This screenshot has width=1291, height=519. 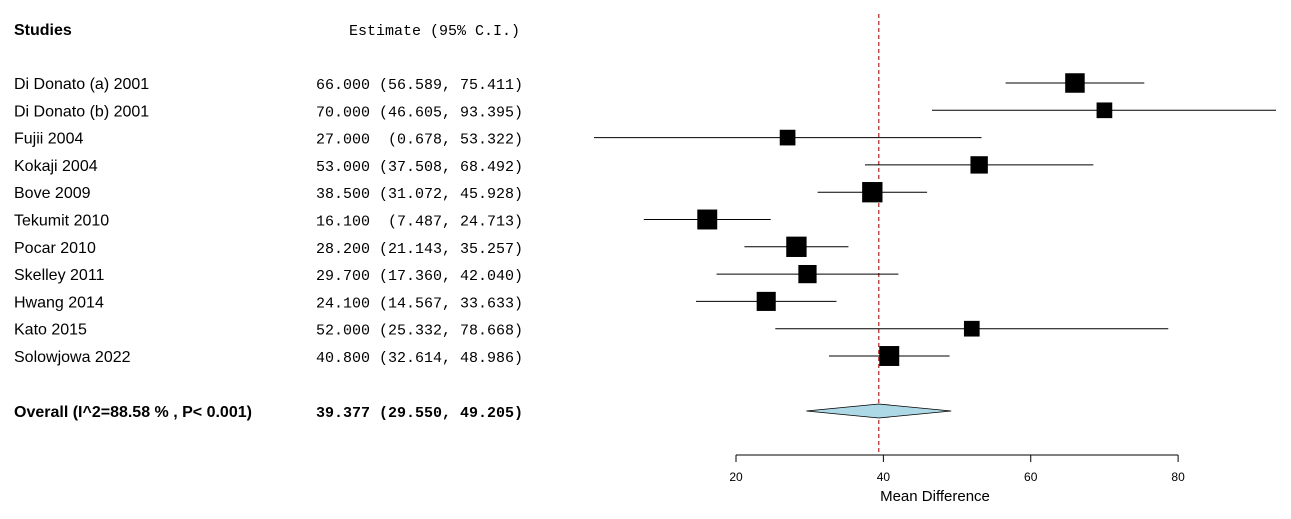 I want to click on study-estimate-label: 29.700 (17.360, 42.040), so click(x=419, y=276).